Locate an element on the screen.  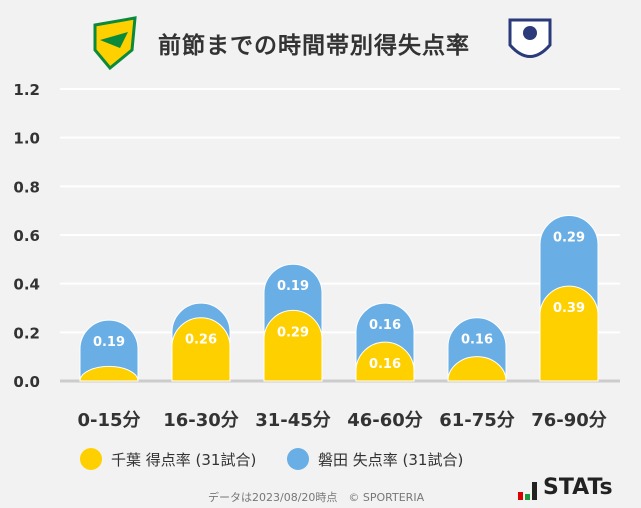
x-tick-label: 0-15分 is located at coordinates (108, 420).